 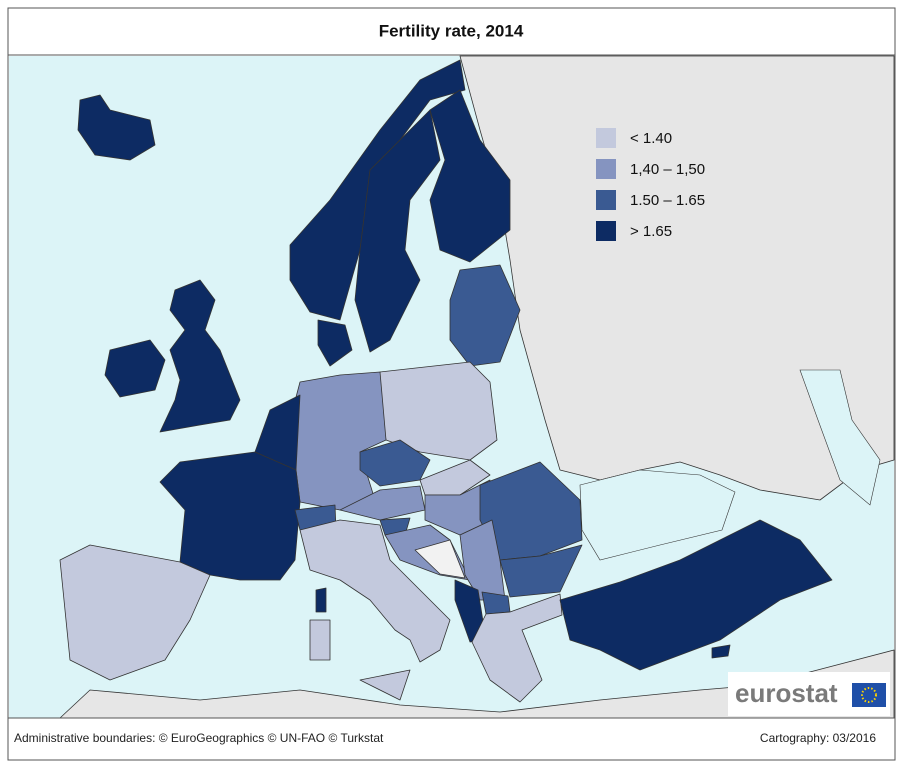 I want to click on greece, so click(x=517, y=648).